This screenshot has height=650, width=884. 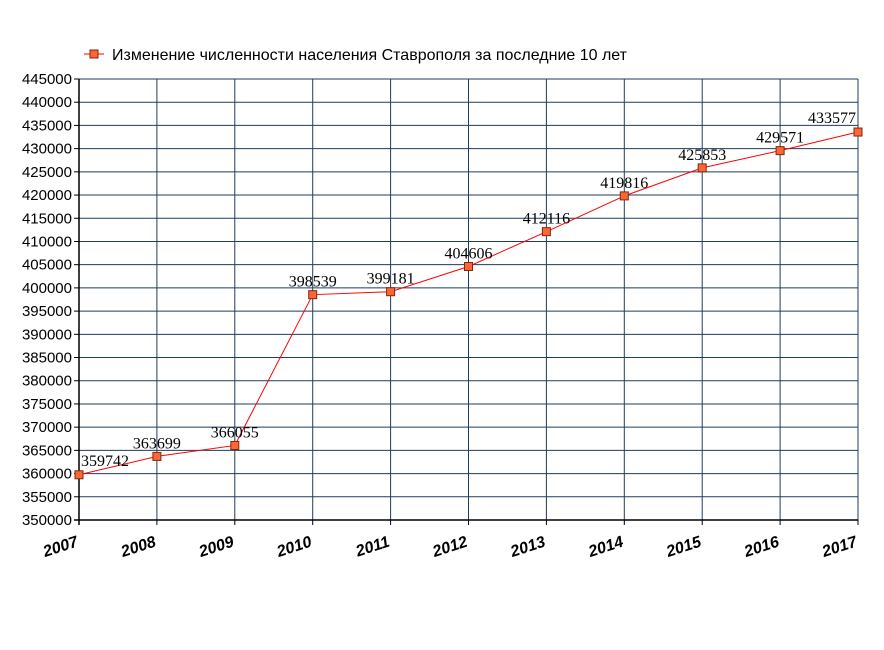 What do you see at coordinates (47, 474) in the screenshot?
I see `y-tick-label: 360000` at bounding box center [47, 474].